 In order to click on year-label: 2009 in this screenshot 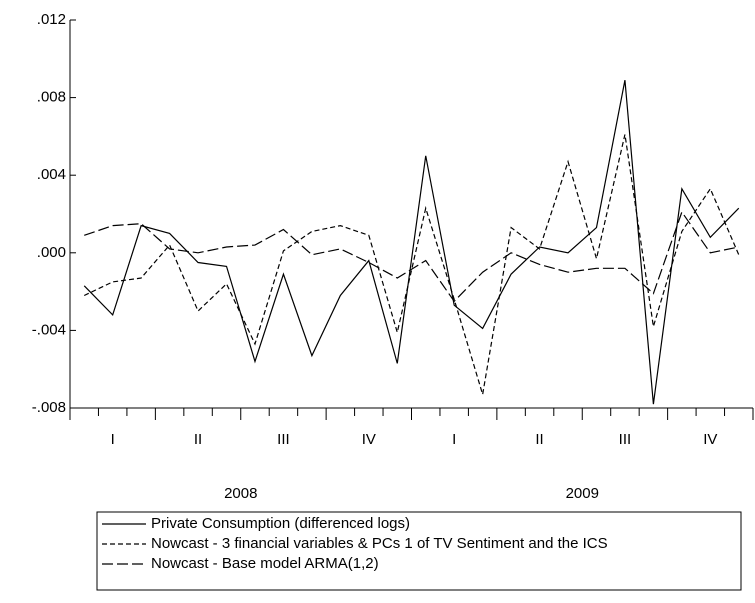, I will do `click(582, 493)`.